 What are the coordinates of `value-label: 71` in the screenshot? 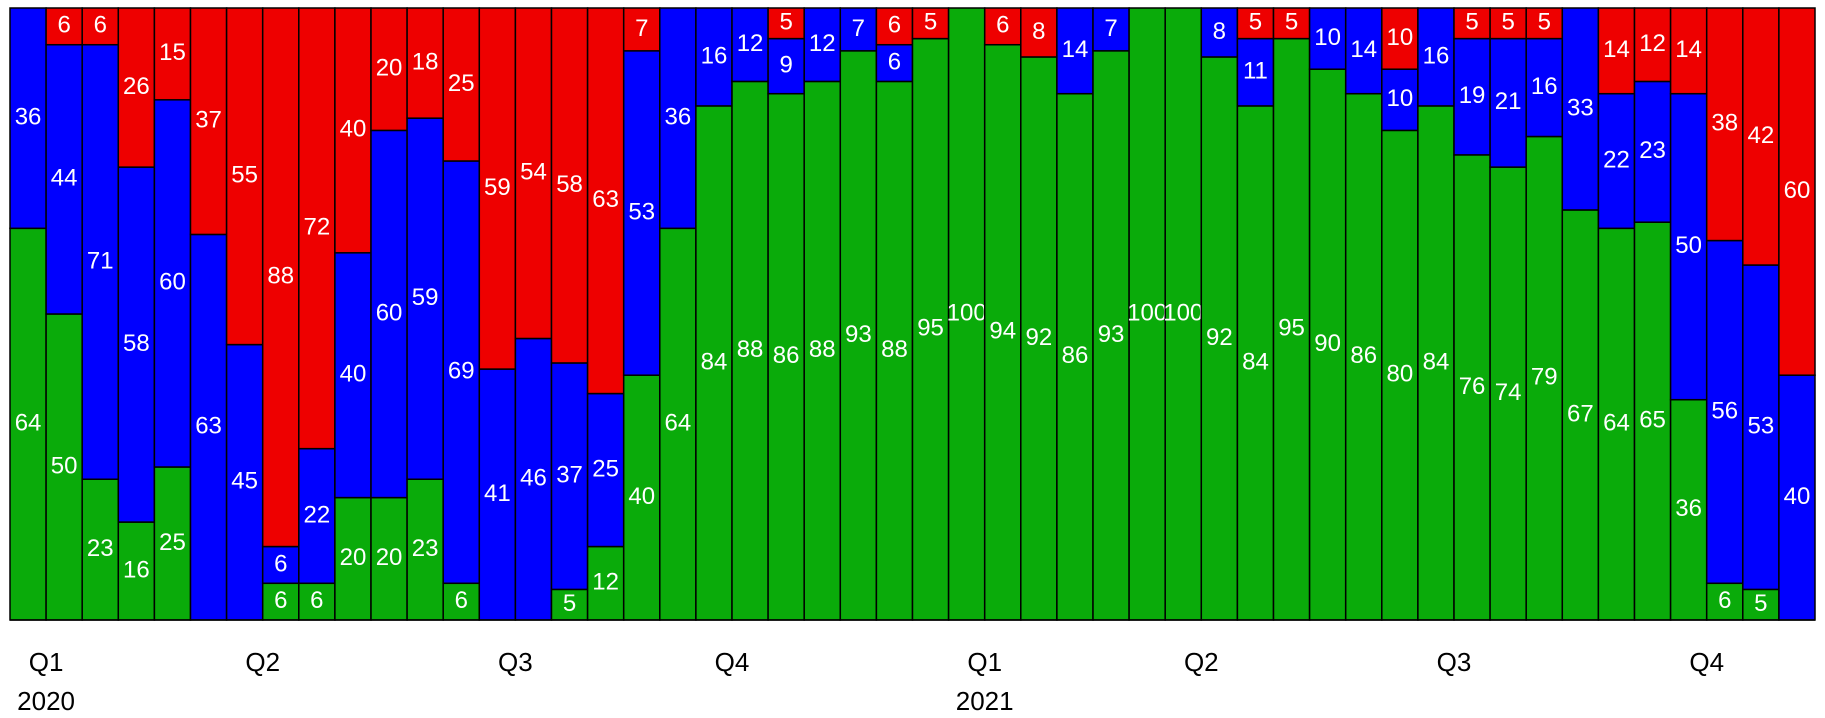 It's located at (100, 260).